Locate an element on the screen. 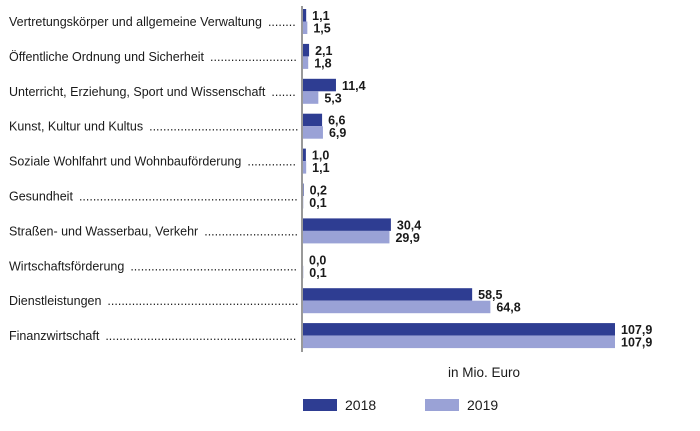 The height and width of the screenshot is (431, 700). legend-swatch-2018 is located at coordinates (320, 405).